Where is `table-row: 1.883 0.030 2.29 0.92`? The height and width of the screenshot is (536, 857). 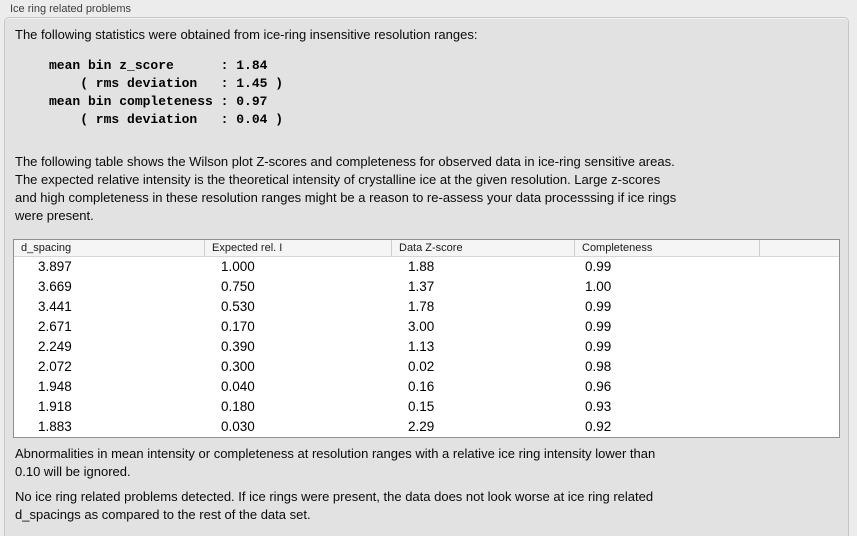
table-row: 1.883 0.030 2.29 0.92 is located at coordinates (426, 427).